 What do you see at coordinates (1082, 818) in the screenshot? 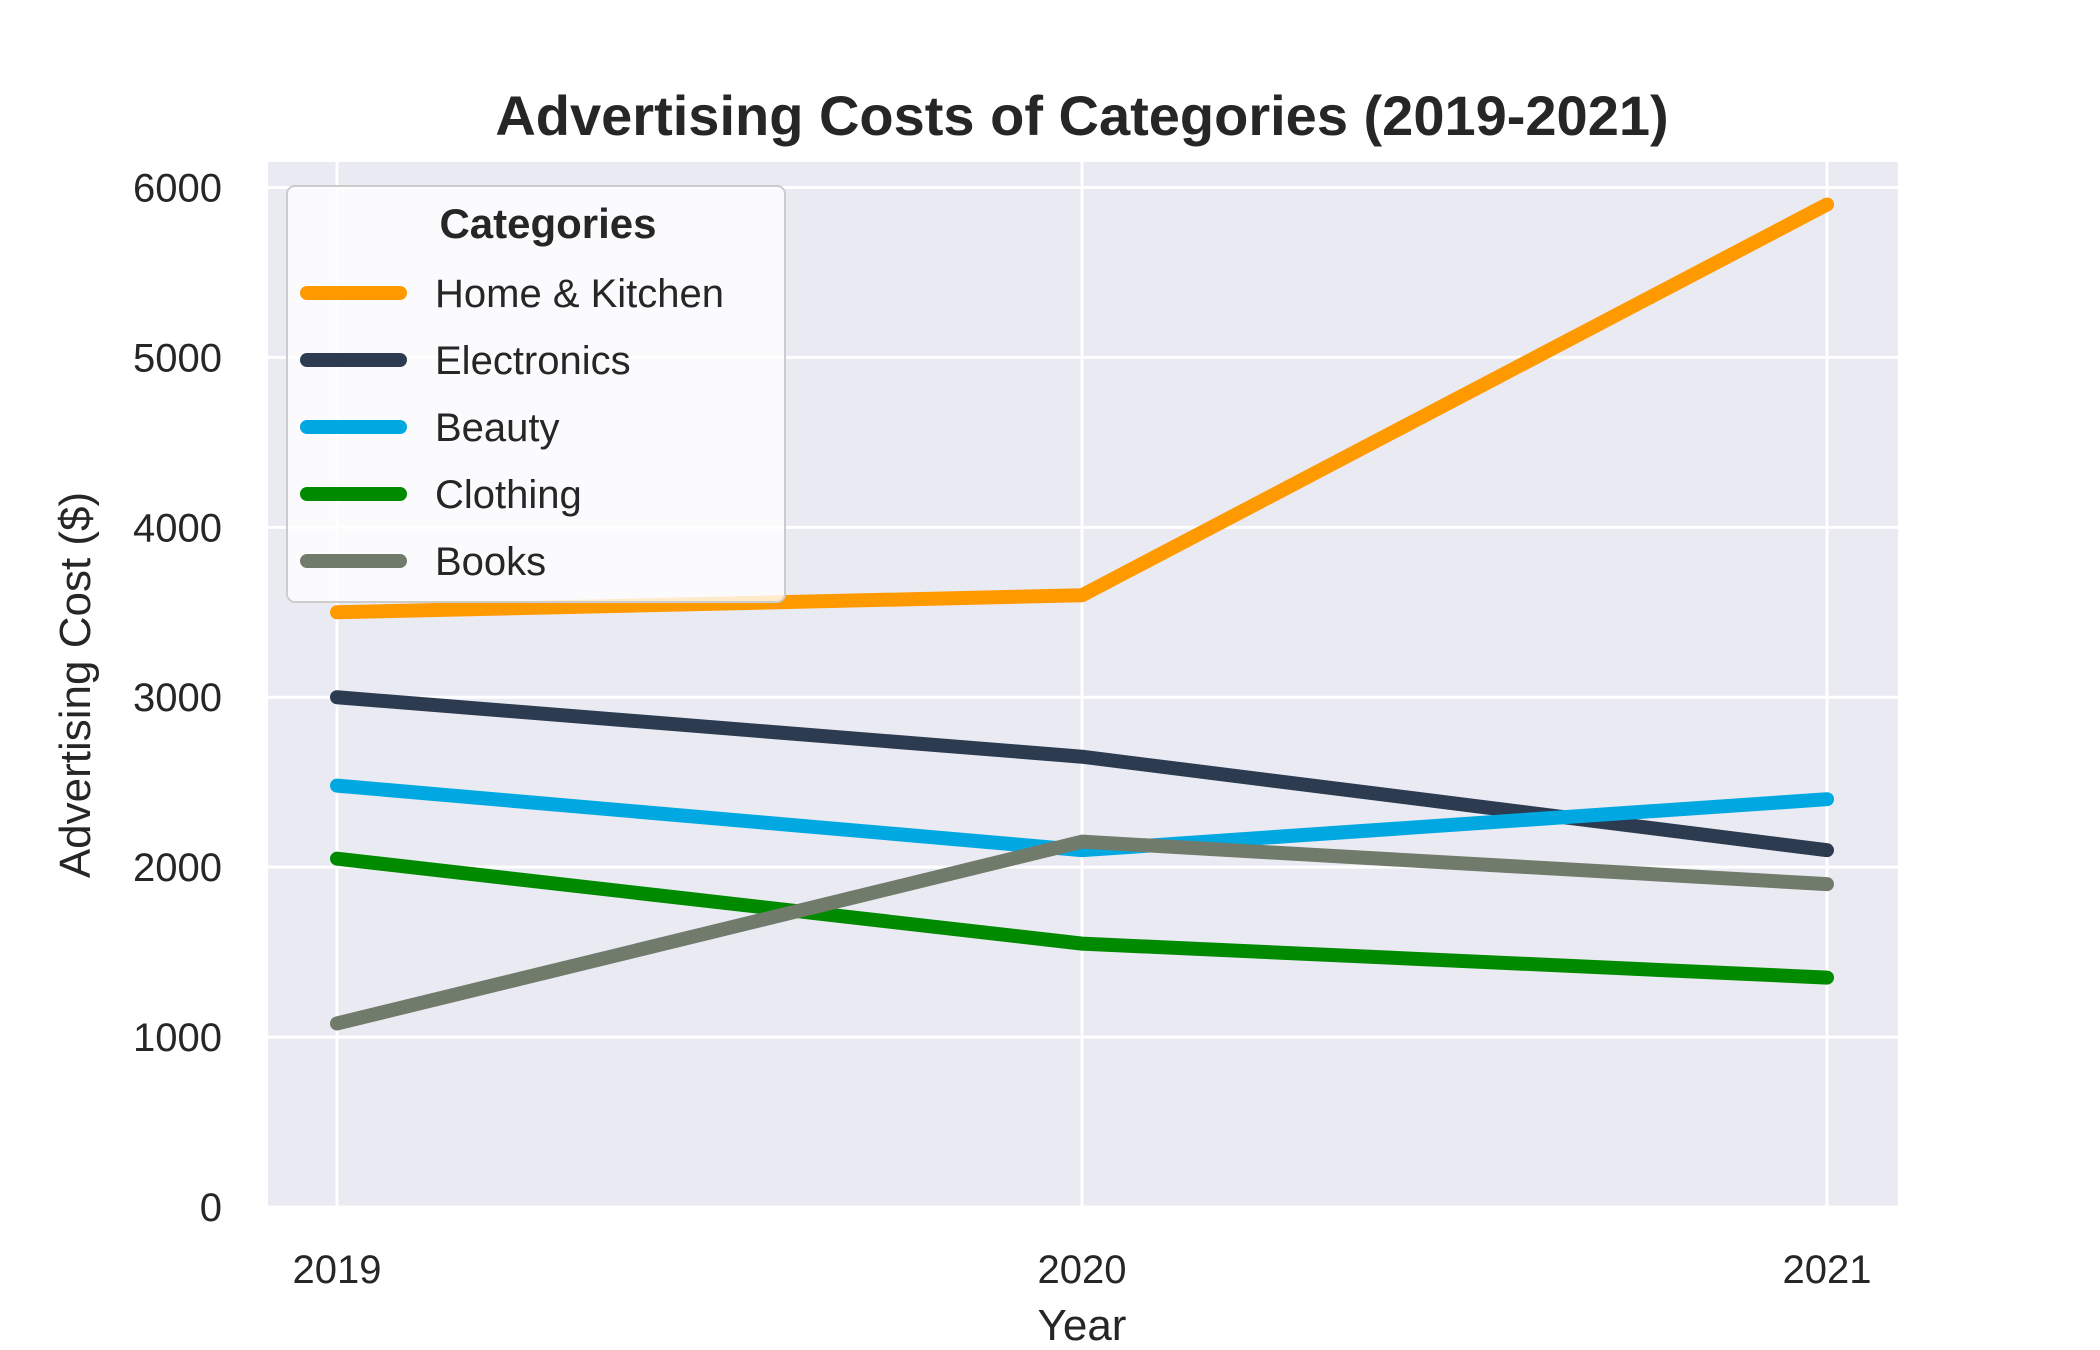
I see `series-line-beauty` at bounding box center [1082, 818].